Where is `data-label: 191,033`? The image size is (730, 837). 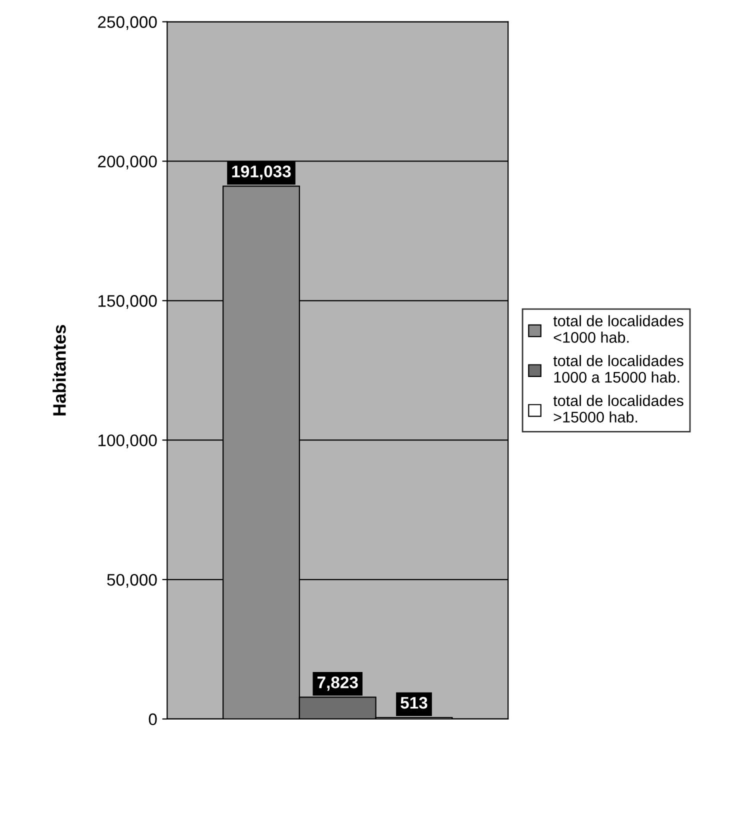 data-label: 191,033 is located at coordinates (261, 173).